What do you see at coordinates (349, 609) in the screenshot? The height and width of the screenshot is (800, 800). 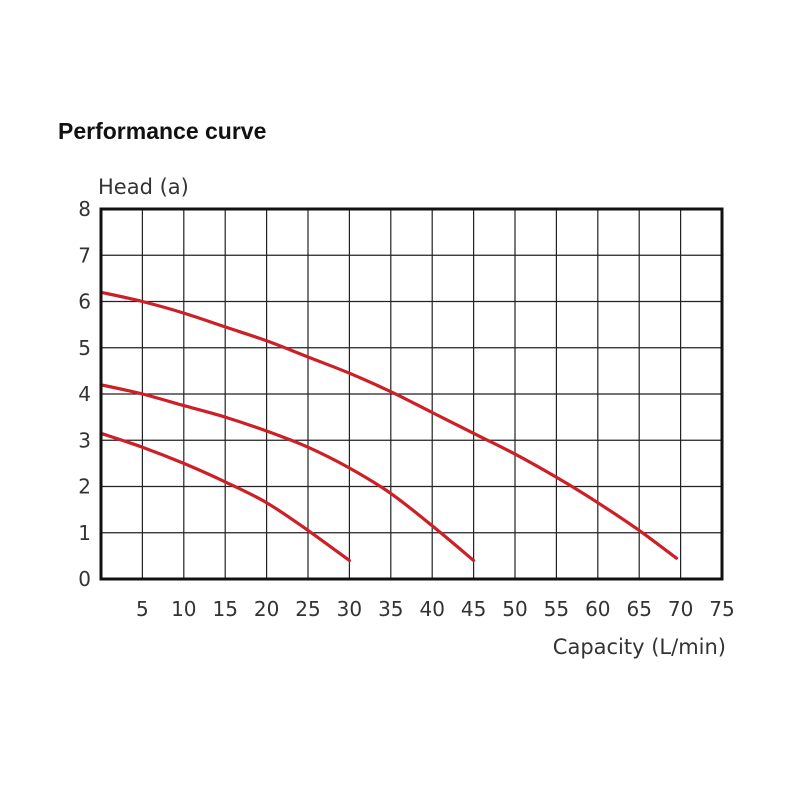 I see `x-tick-label: 30` at bounding box center [349, 609].